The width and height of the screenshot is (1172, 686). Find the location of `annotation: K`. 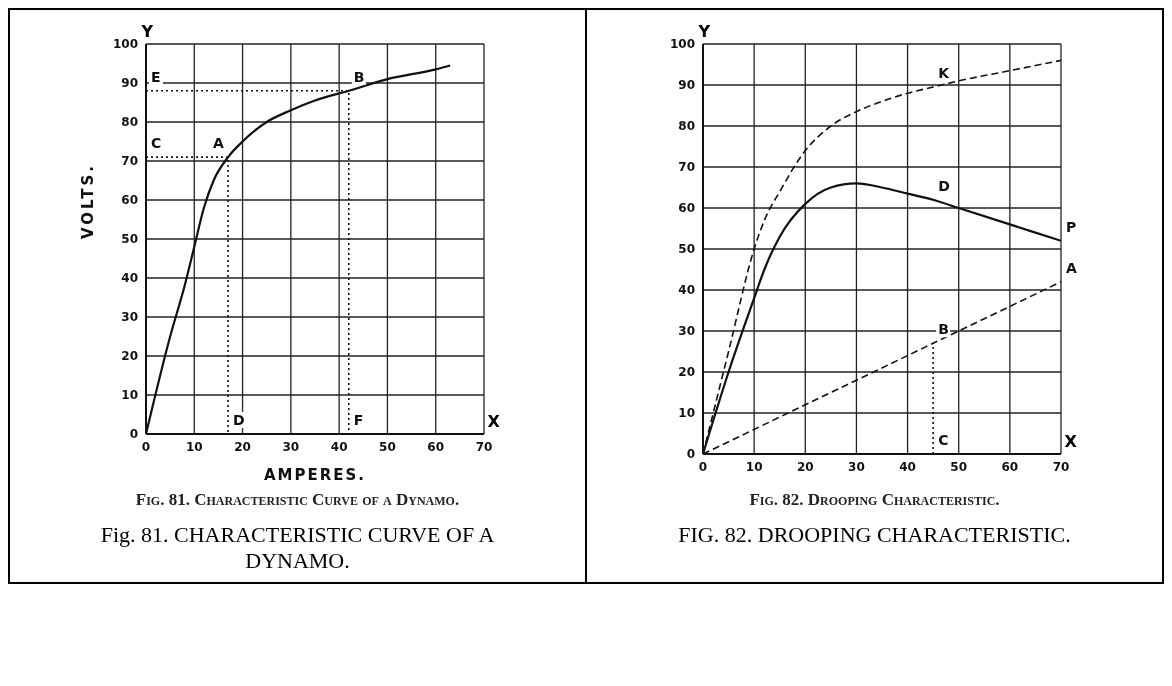

annotation: K is located at coordinates (943, 73).